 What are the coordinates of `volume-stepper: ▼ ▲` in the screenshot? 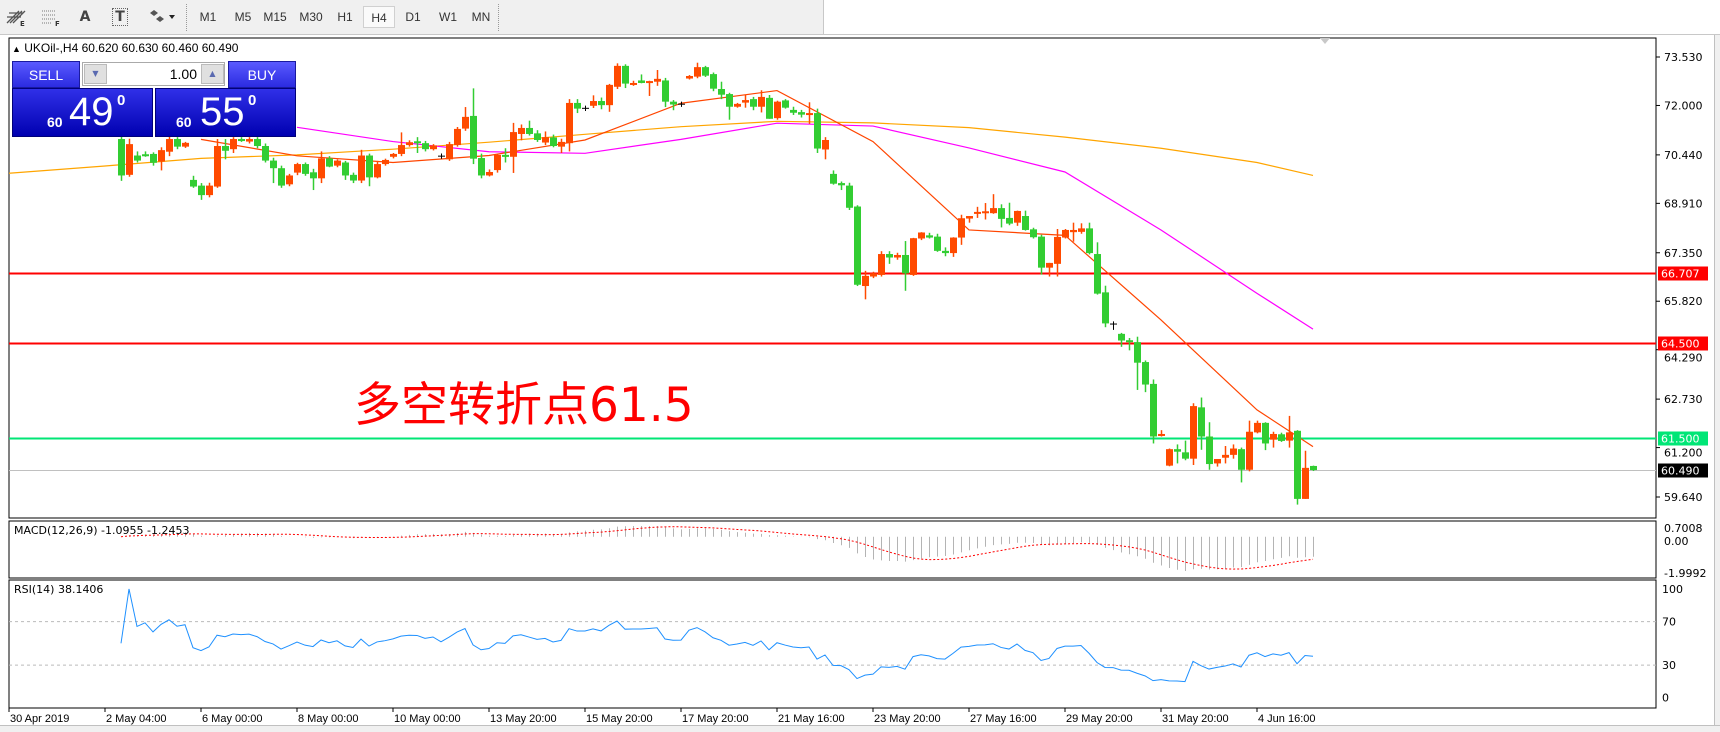 It's located at (153, 74).